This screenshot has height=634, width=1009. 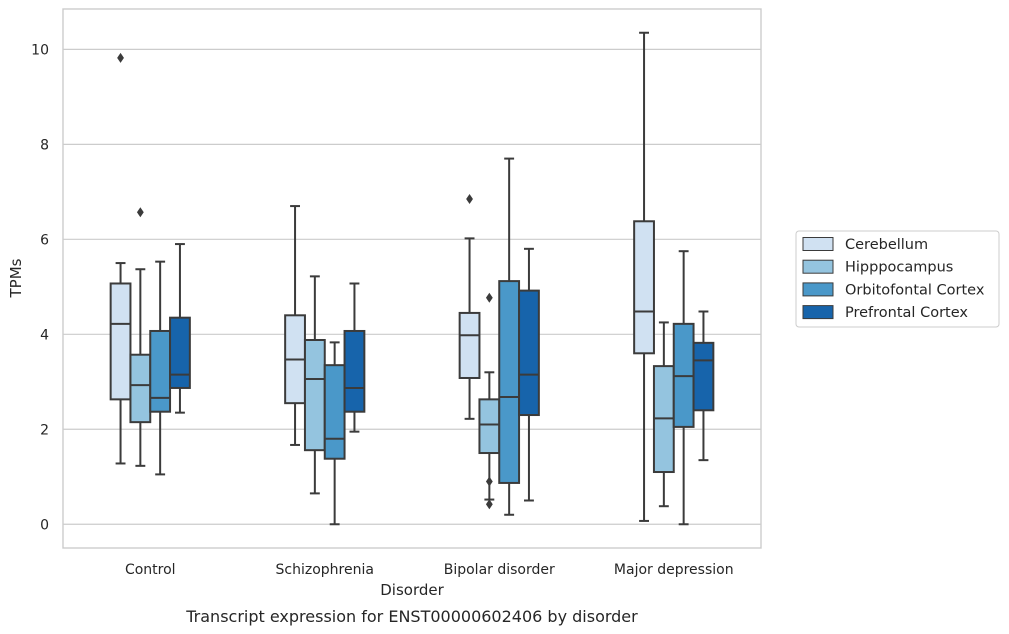 What do you see at coordinates (16, 278) in the screenshot?
I see `y-axis-label: TPMs` at bounding box center [16, 278].